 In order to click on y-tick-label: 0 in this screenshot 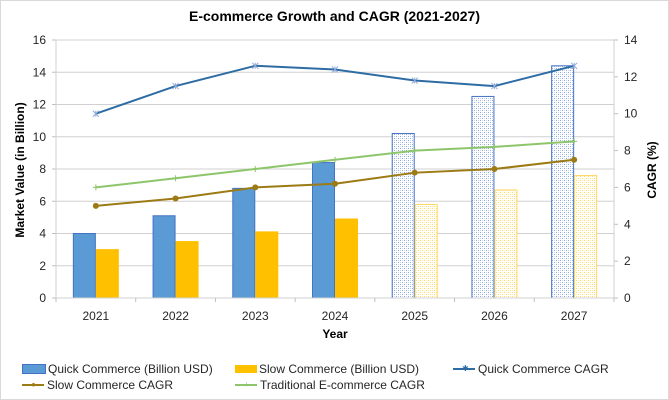, I will do `click(42, 298)`.